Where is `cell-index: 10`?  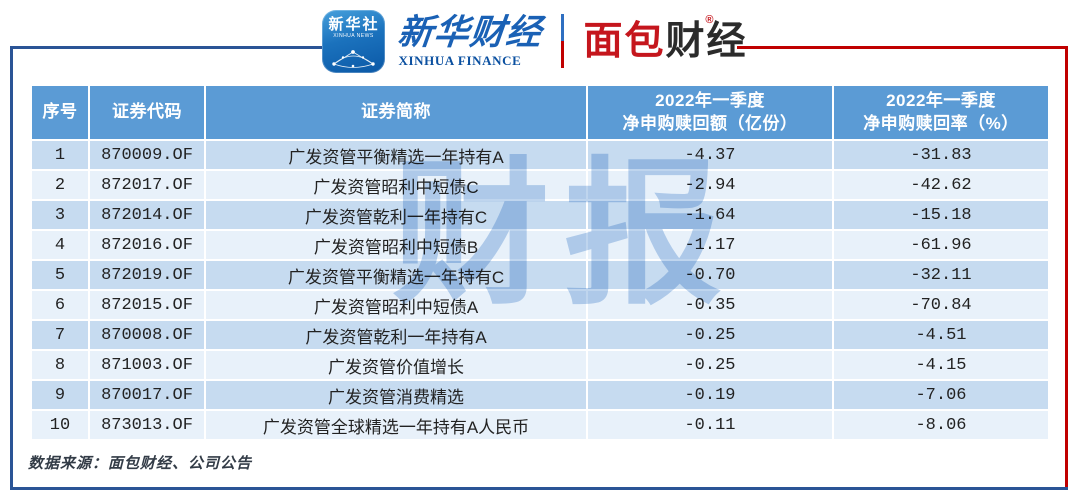 cell-index: 10 is located at coordinates (60, 425).